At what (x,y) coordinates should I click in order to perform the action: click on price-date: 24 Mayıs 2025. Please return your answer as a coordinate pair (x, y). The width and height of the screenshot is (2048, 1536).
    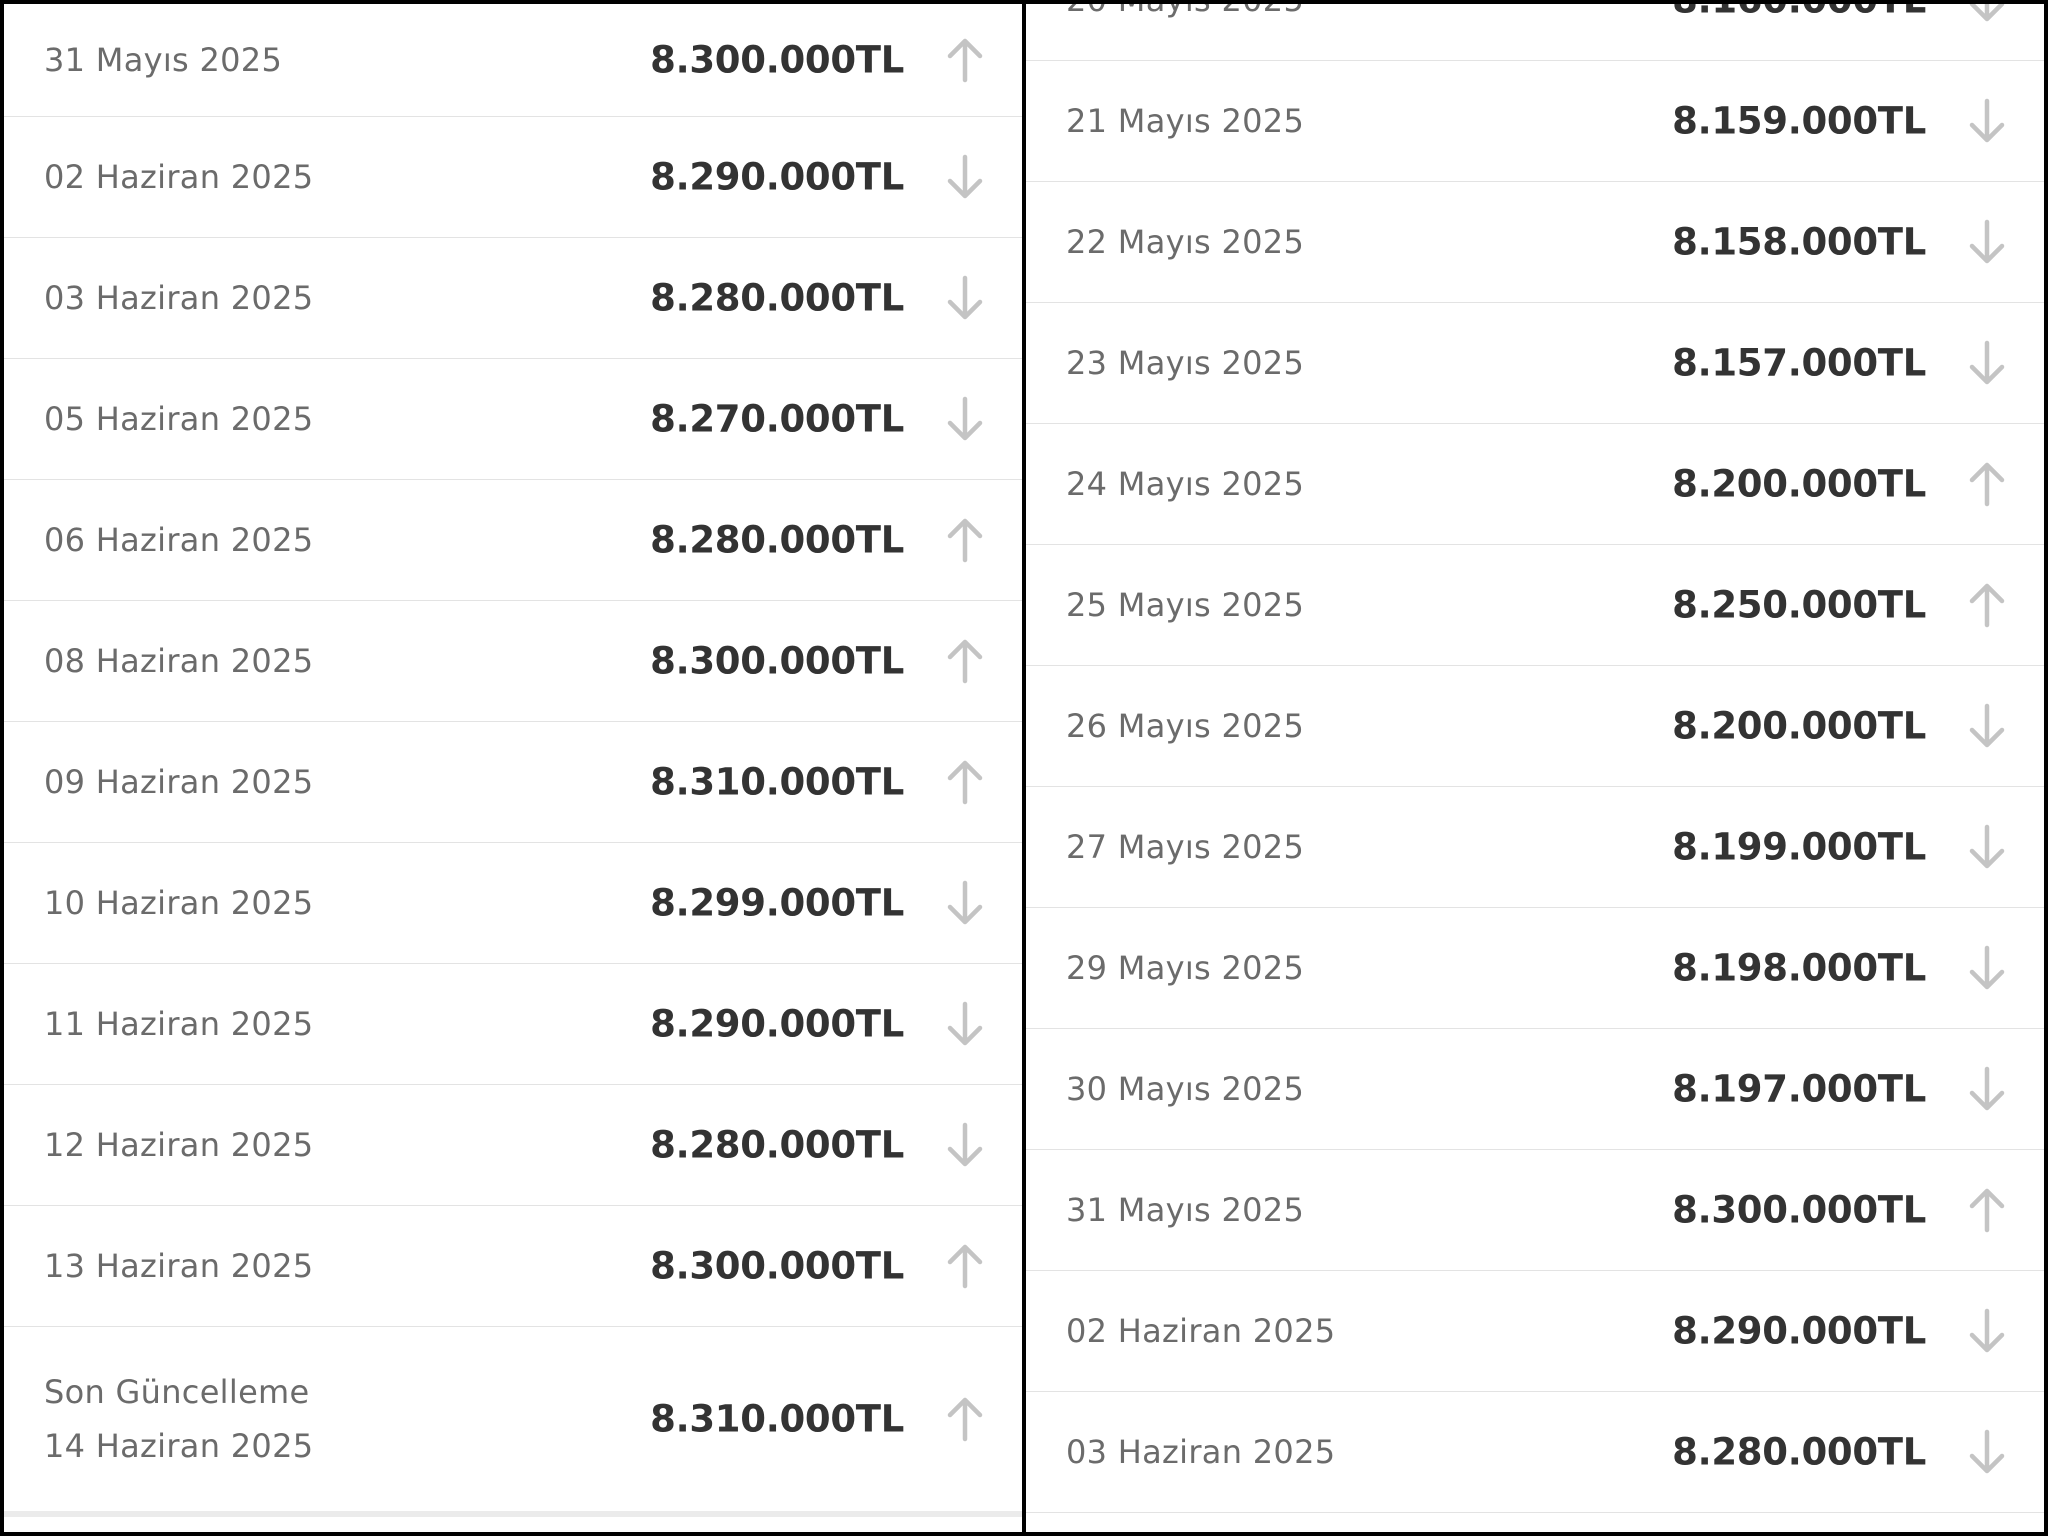
    Looking at the image, I should click on (1185, 484).